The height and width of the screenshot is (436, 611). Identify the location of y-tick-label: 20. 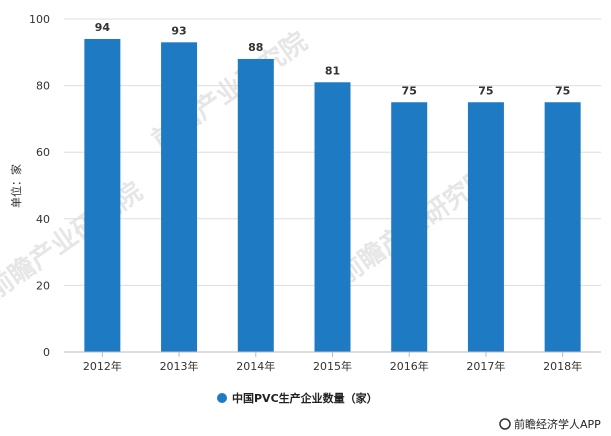
(43, 285).